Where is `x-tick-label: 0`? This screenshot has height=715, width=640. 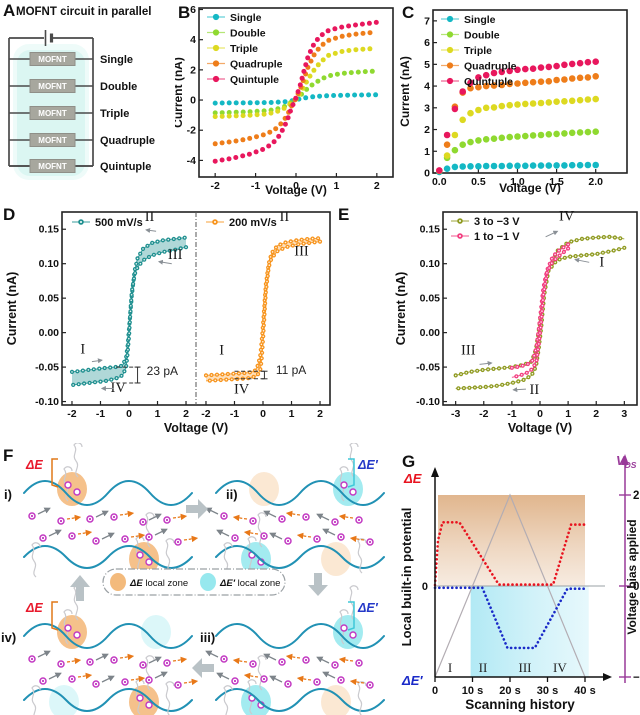 x-tick-label: 0 is located at coordinates (296, 186).